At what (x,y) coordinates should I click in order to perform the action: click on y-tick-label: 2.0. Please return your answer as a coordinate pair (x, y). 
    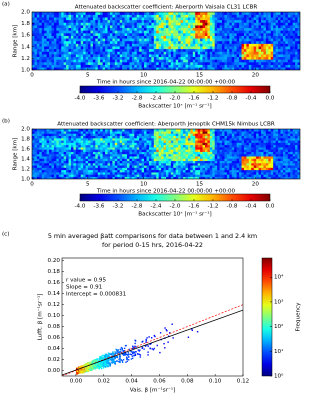
    Looking at the image, I should click on (25, 13).